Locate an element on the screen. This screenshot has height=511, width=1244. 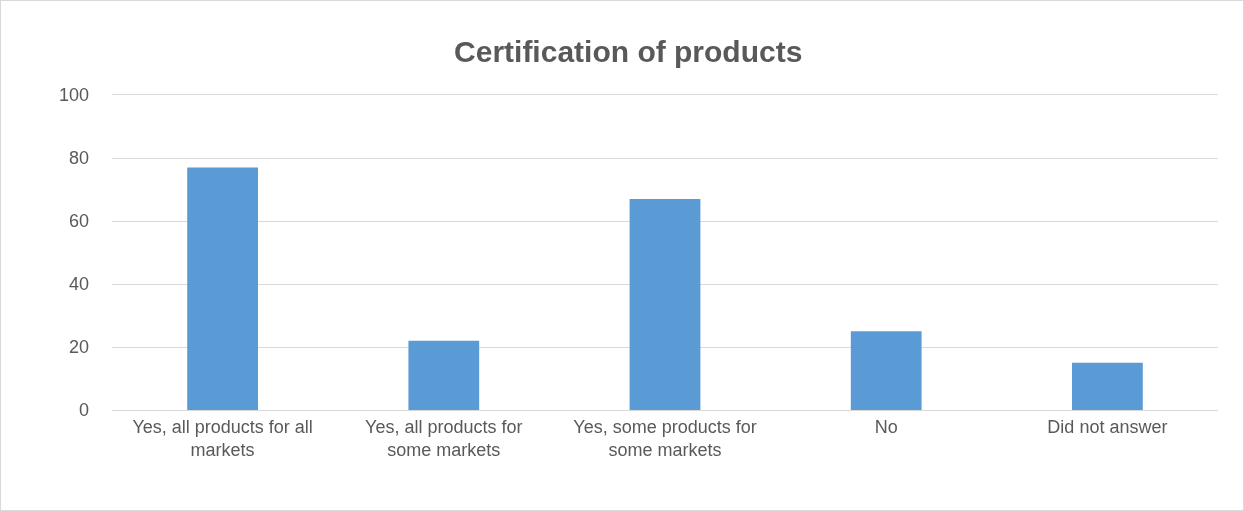
chart-title: Certification of products is located at coordinates (628, 52).